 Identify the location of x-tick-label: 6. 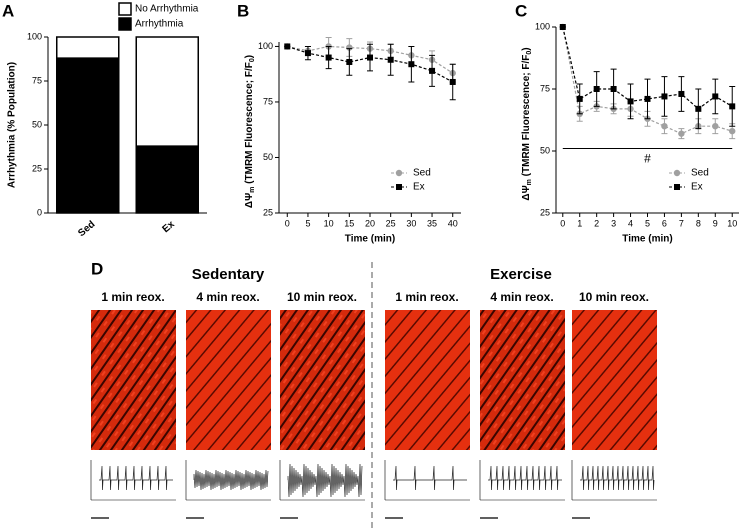
(664, 223).